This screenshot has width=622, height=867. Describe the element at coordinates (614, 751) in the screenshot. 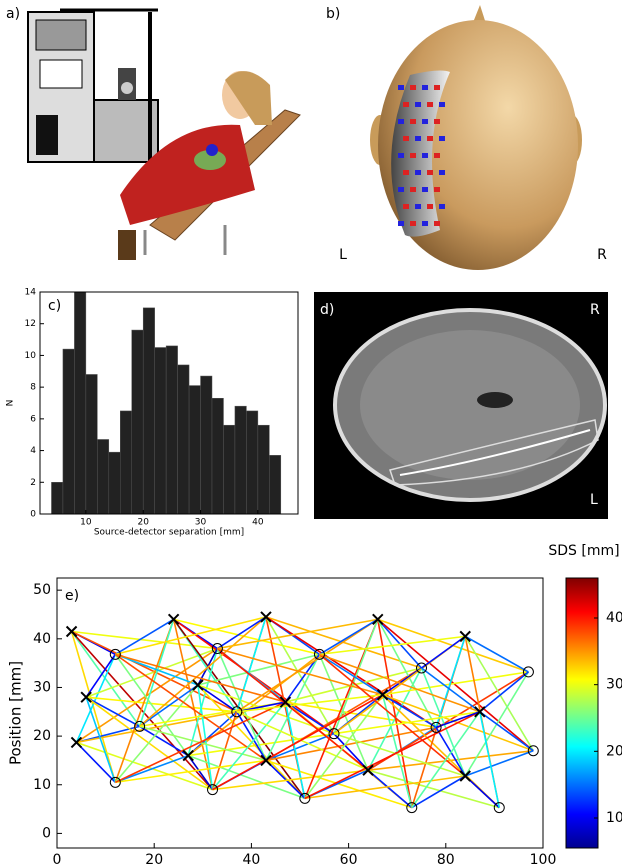

I see `colorbar-tick-label: 20` at that location.